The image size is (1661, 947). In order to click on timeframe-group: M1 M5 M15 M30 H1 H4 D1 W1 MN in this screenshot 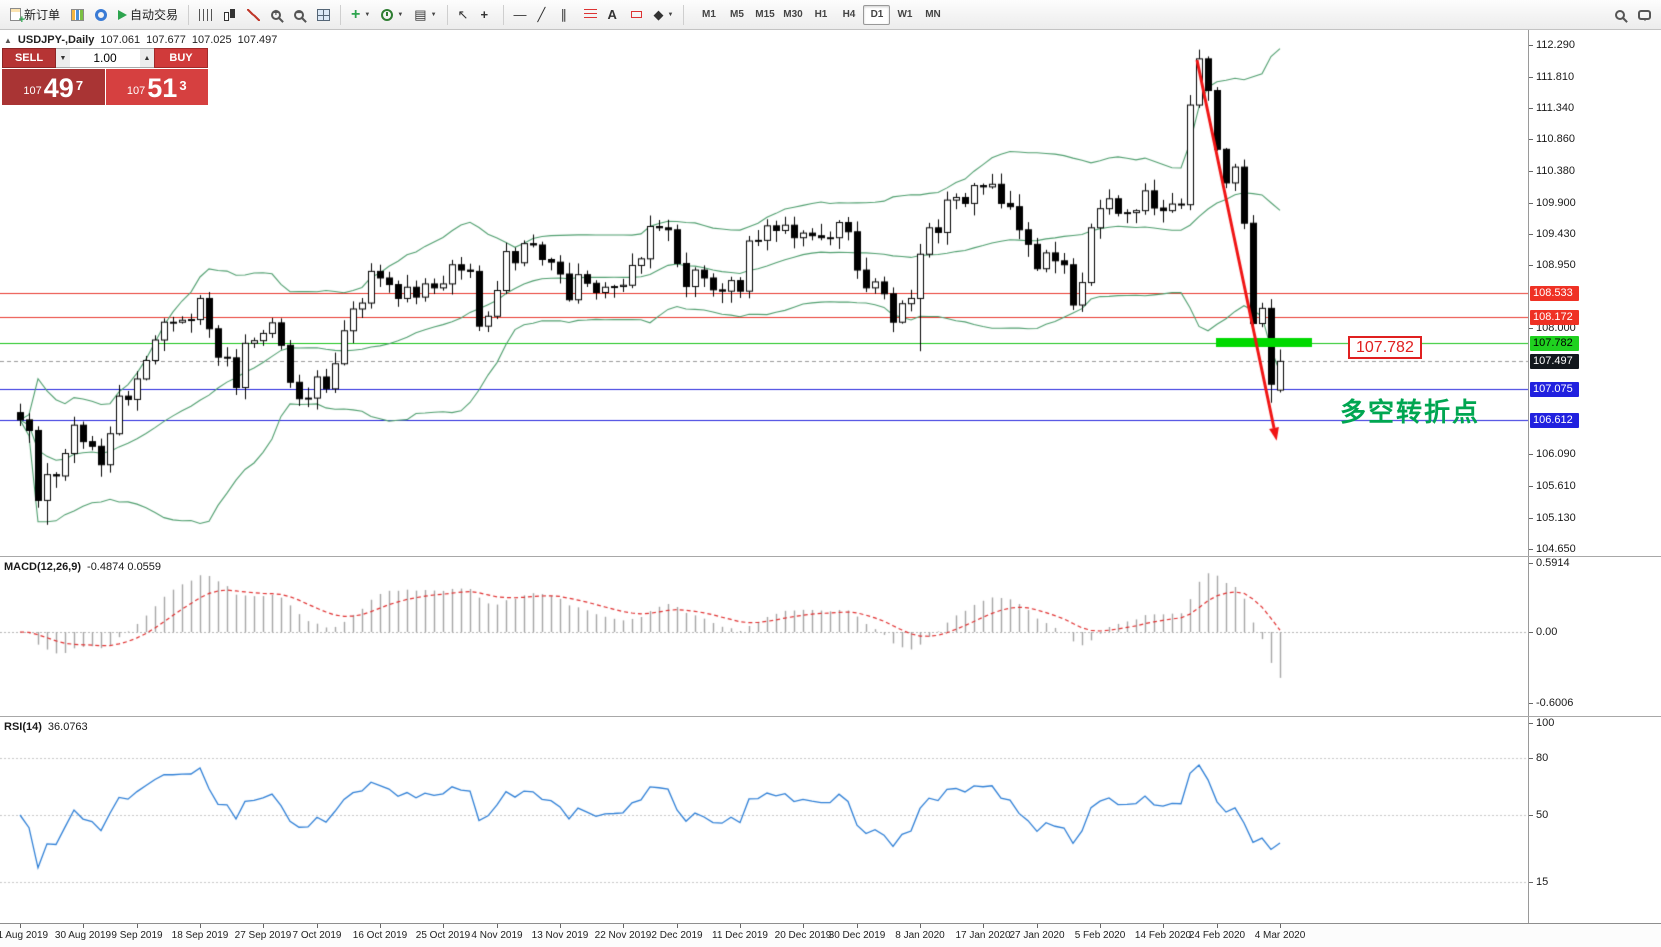, I will do `click(820, 14)`.